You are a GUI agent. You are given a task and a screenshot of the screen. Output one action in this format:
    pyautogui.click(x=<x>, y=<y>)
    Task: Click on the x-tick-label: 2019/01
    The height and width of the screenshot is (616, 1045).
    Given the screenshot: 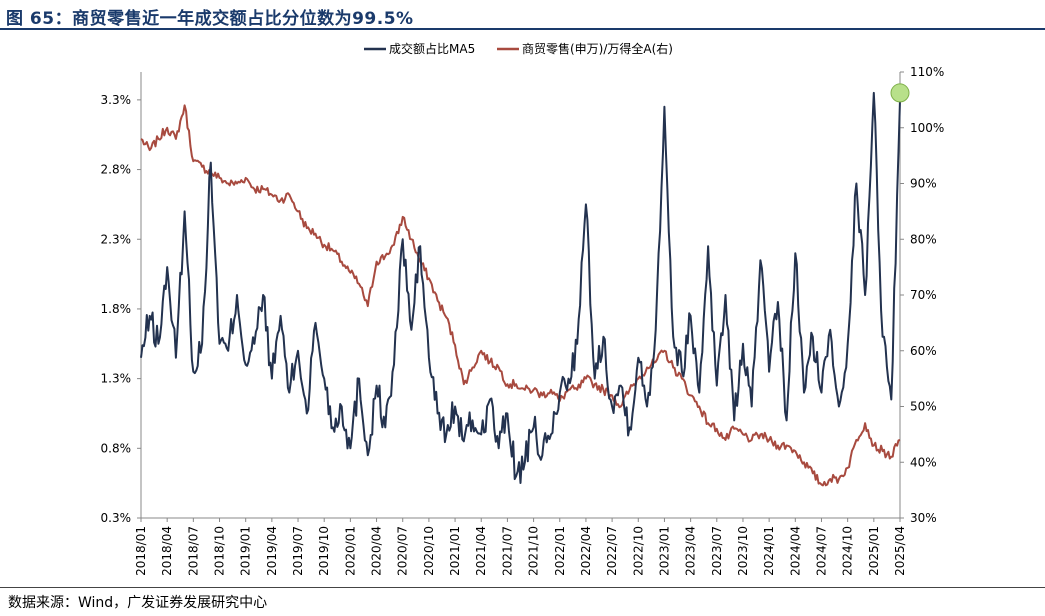 What is the action you would take?
    pyautogui.click(x=246, y=551)
    